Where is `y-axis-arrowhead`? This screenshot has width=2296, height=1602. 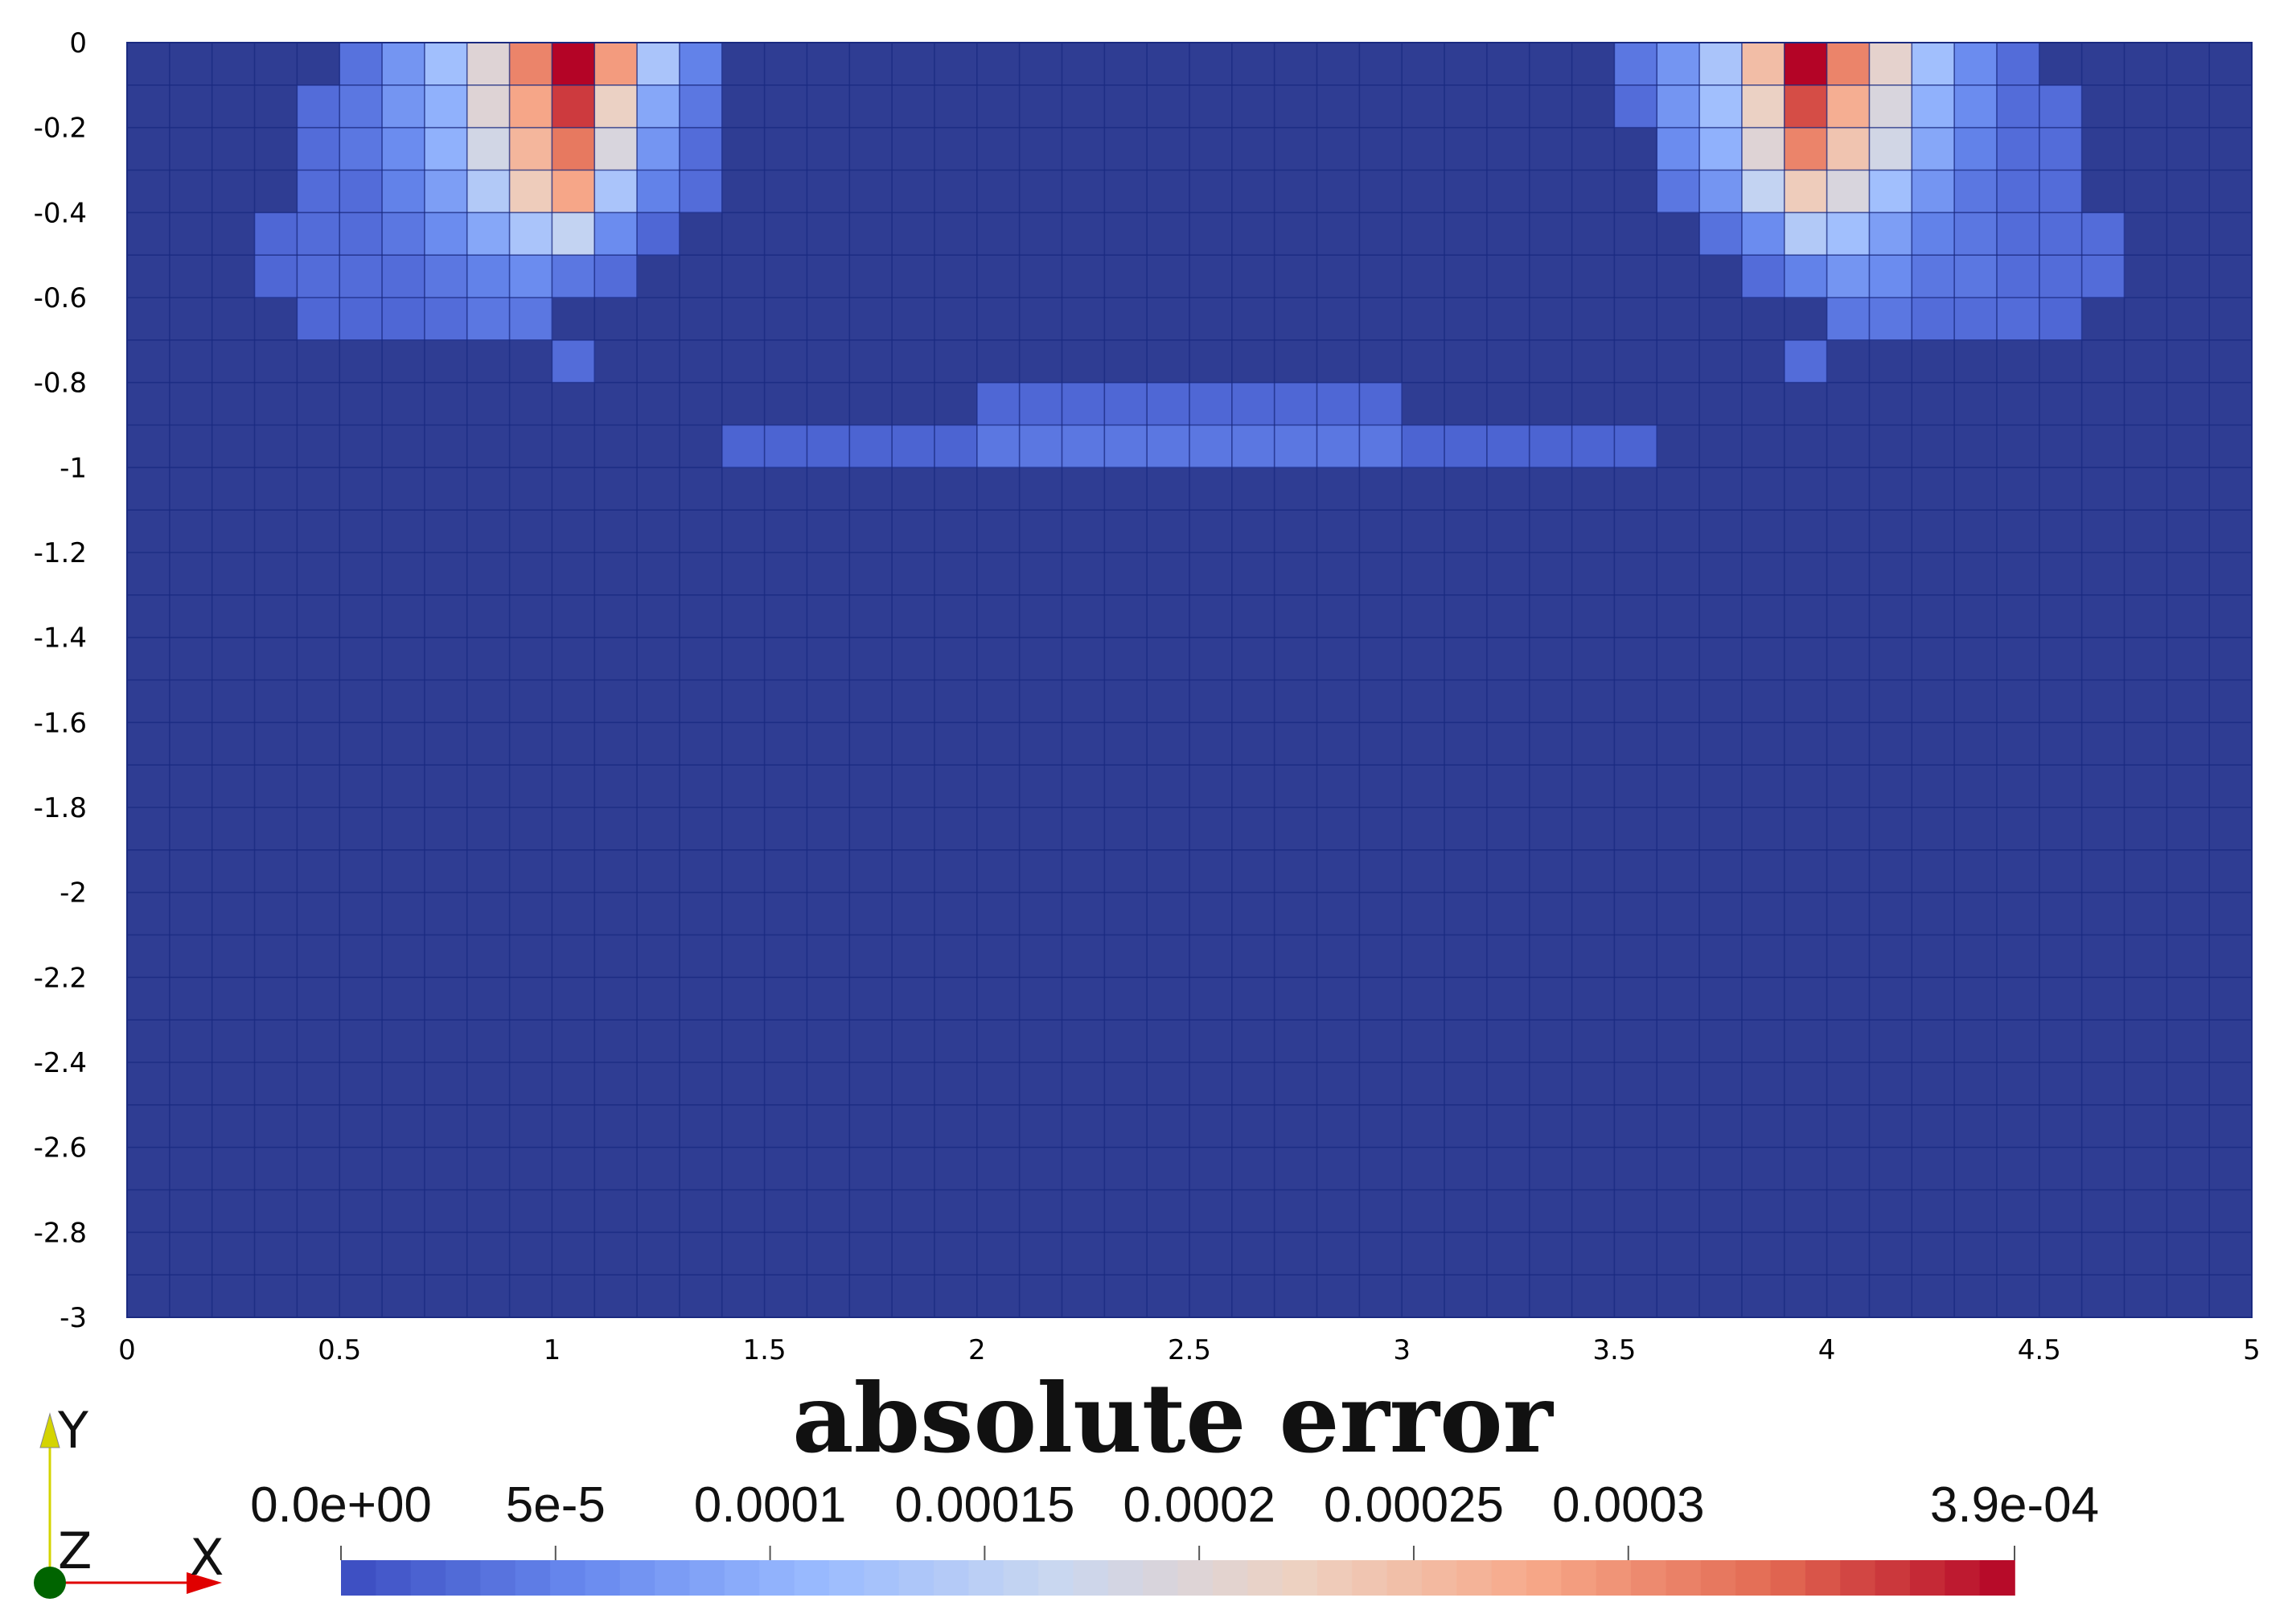 y-axis-arrowhead is located at coordinates (49, 1430).